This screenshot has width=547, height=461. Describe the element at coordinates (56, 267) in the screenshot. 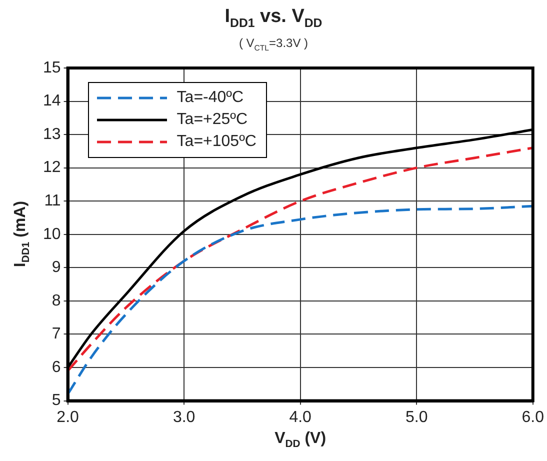

I see `y-tick-label: 9` at that location.